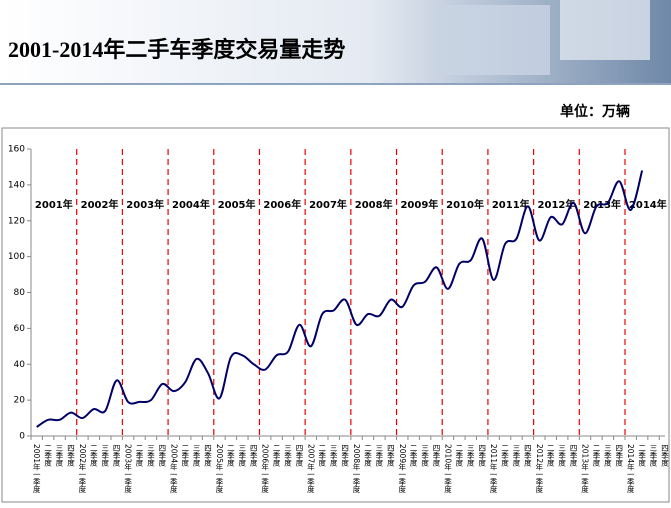  I want to click on year-label: 2005年, so click(237, 204).